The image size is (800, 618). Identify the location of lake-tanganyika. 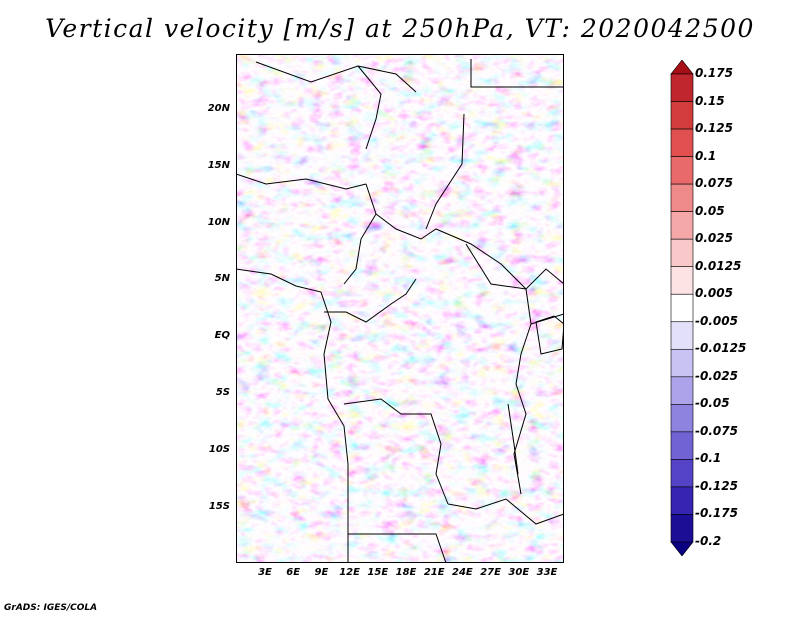
(513, 439).